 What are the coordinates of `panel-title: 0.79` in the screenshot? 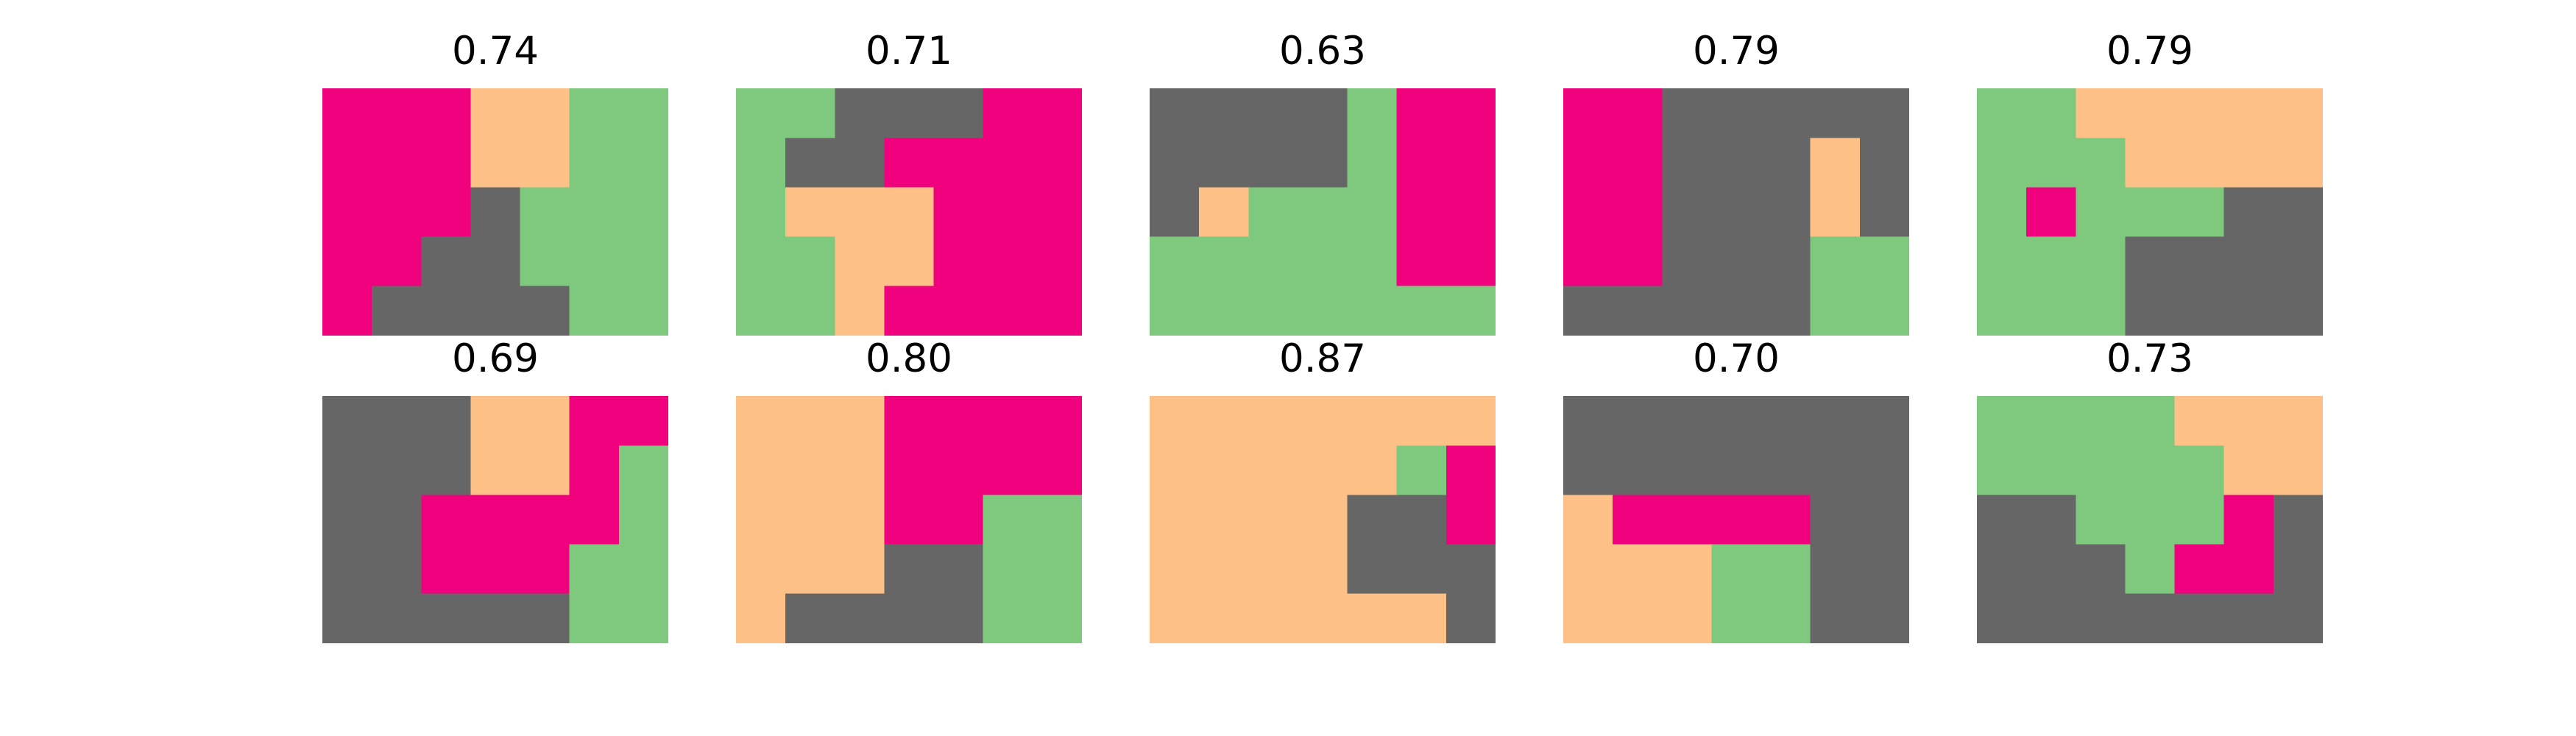 It's located at (1736, 52).